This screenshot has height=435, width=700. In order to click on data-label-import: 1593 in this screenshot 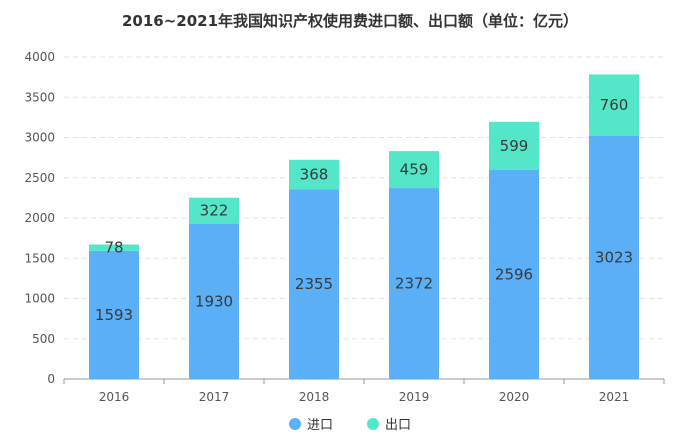, I will do `click(114, 315)`.